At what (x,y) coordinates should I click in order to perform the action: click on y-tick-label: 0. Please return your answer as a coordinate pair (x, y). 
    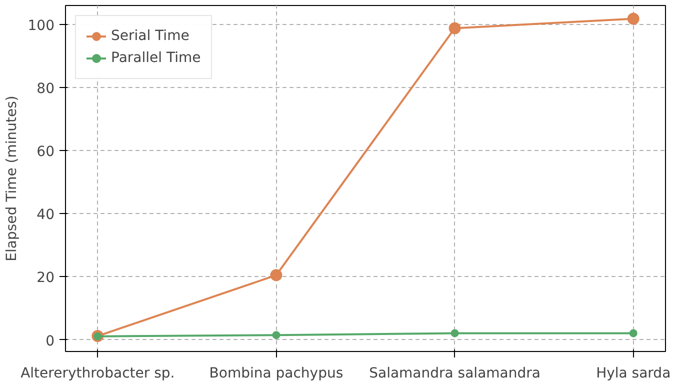
    Looking at the image, I should click on (50, 341).